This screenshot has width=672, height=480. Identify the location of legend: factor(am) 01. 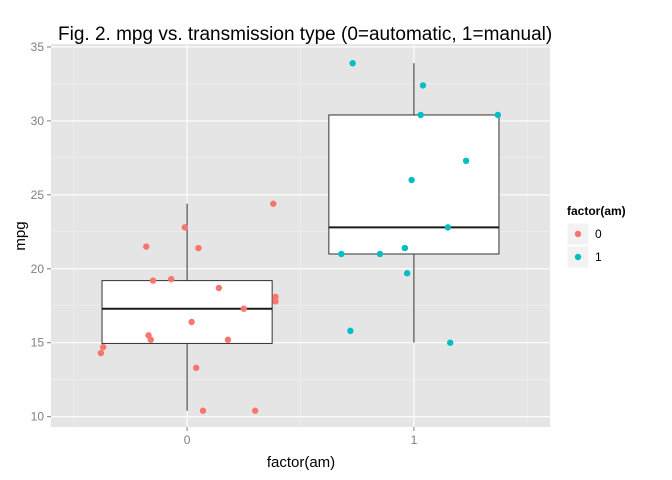
(596, 236).